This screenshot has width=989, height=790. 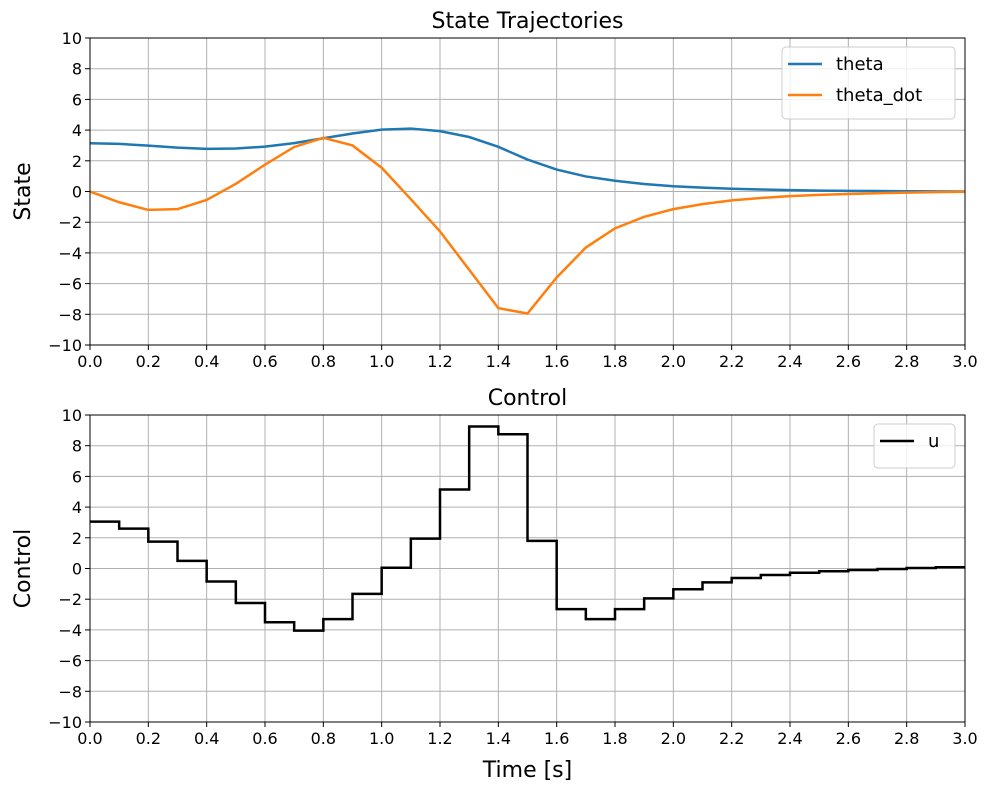 I want to click on y-axis-label: Control, so click(x=23, y=569).